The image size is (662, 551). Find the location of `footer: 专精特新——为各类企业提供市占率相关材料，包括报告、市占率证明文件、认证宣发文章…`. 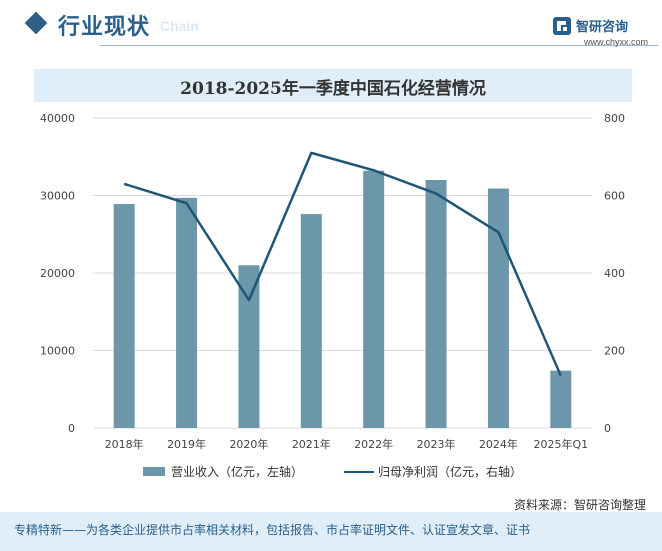

footer: 专精特新——为各类企业提供市占率相关材料，包括报告、市占率证明文件、认证宣发文章… is located at coordinates (331, 531).